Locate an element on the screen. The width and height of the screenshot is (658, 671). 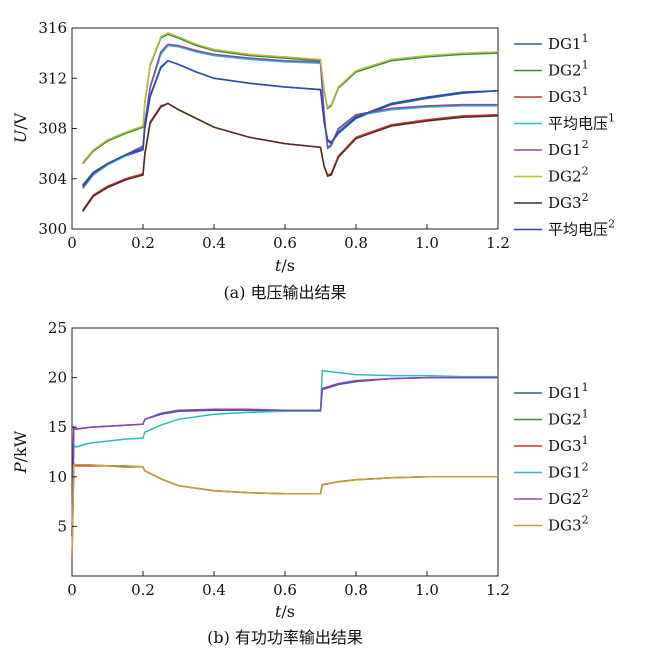
y-tick-label: 316 is located at coordinates (52, 28).